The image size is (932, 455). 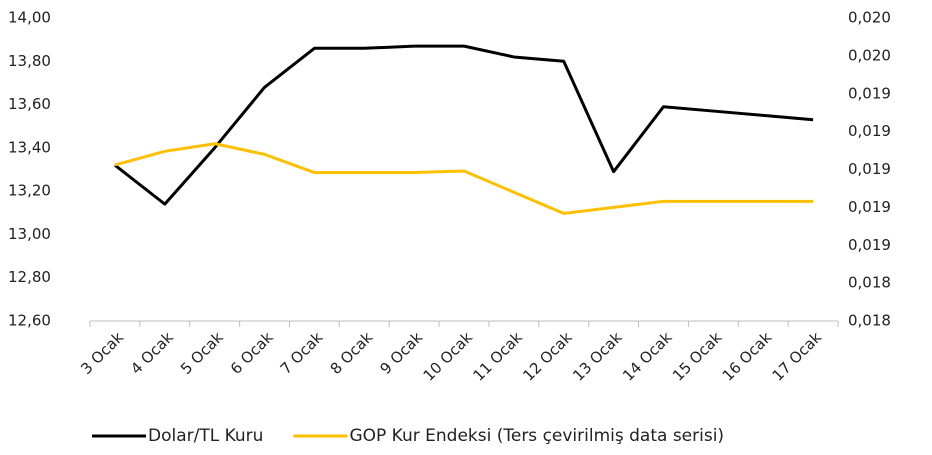 What do you see at coordinates (29, 147) in the screenshot?
I see `y-tick-label: 13,40` at bounding box center [29, 147].